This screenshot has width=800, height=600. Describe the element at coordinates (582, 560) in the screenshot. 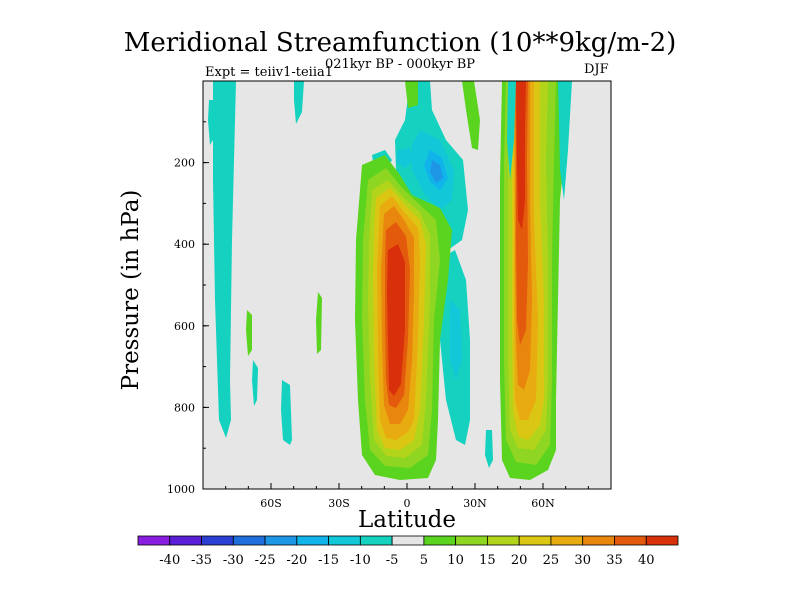

I see `colorbar-label: 30` at that location.